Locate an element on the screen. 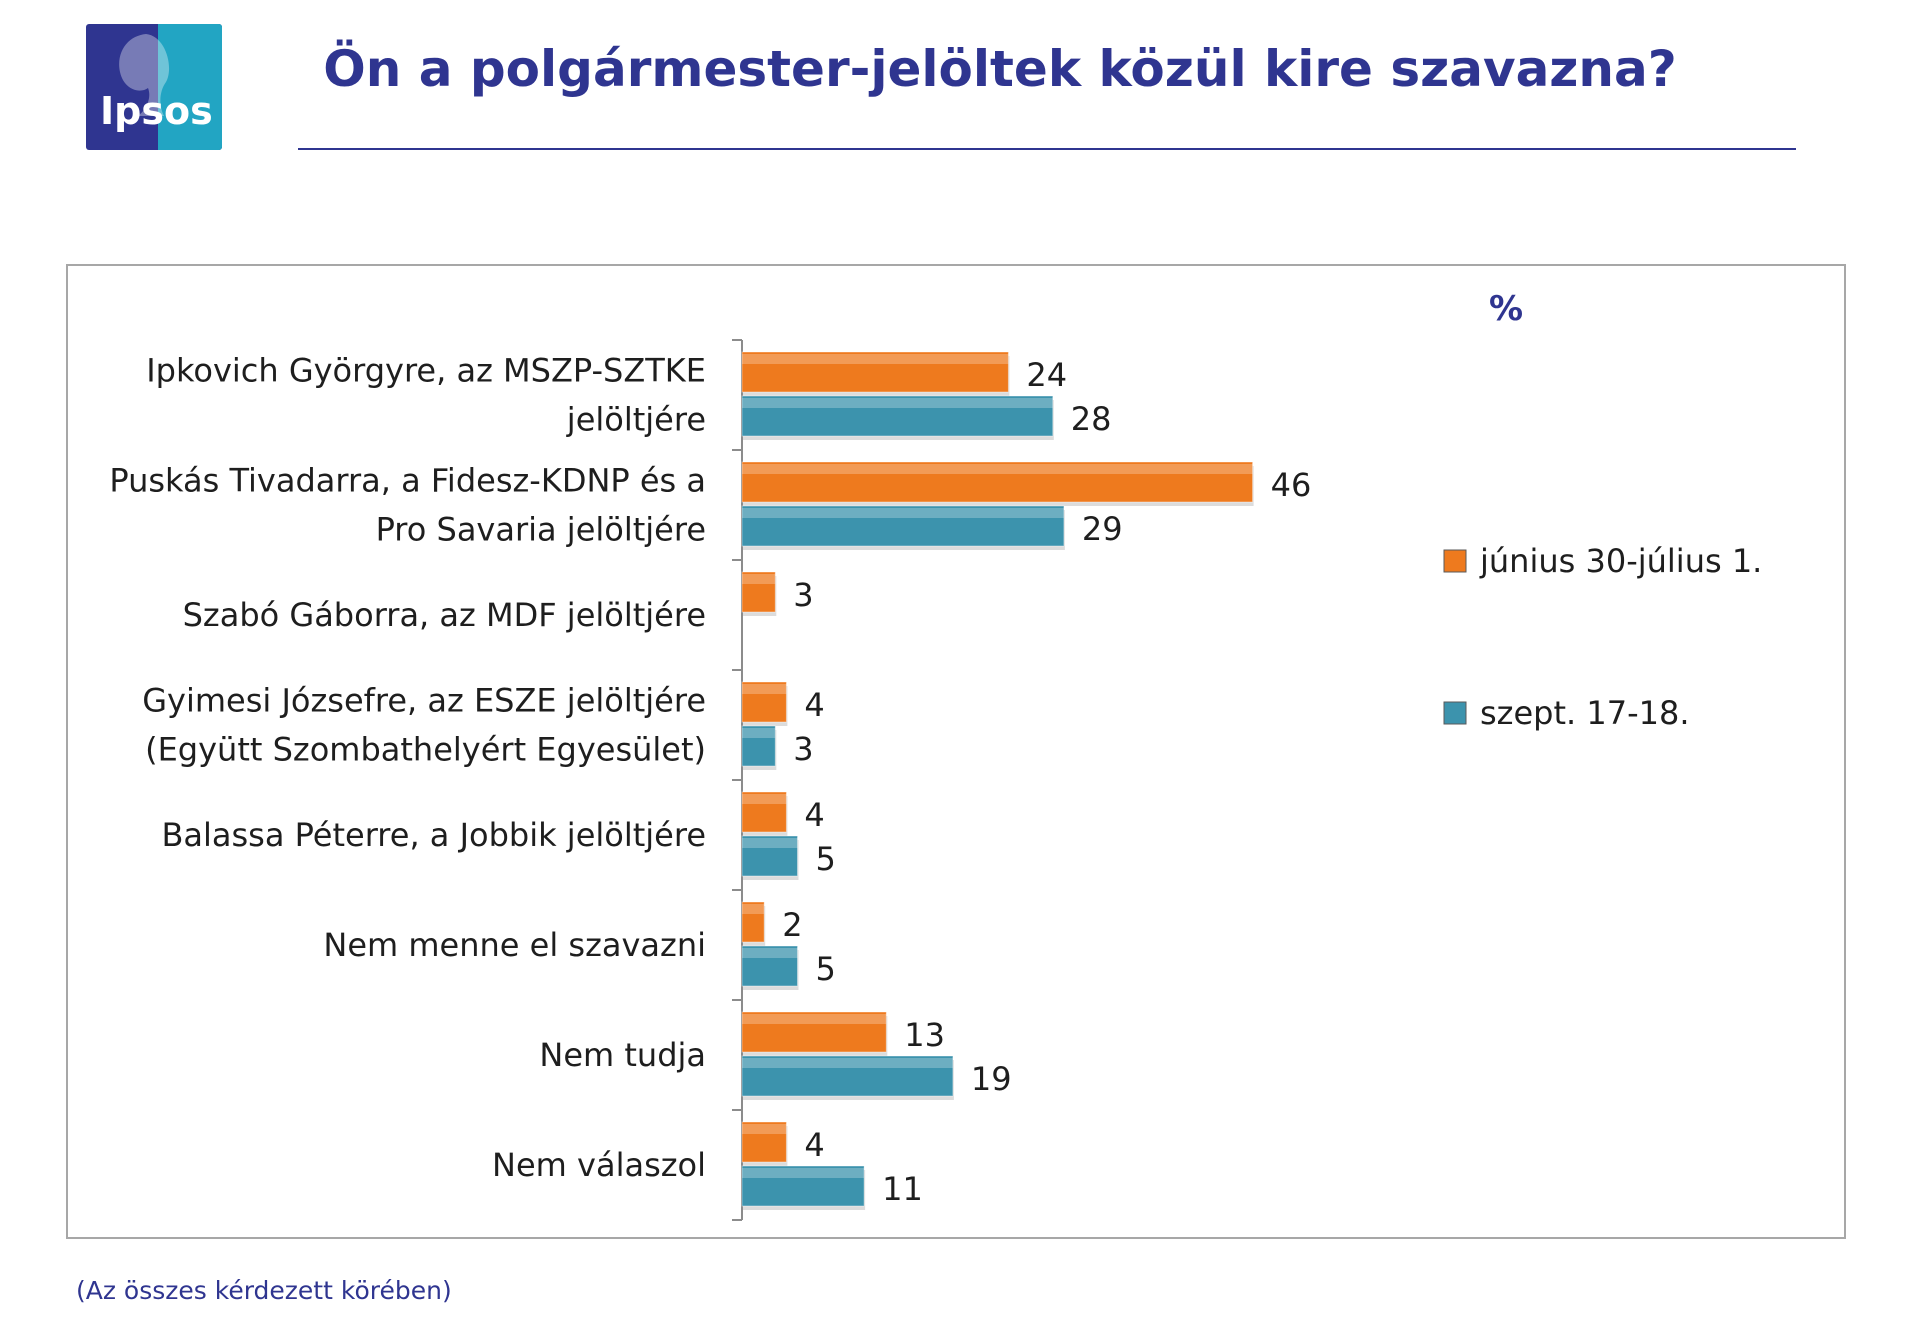 The width and height of the screenshot is (1920, 1335). category-label: jelöltjére is located at coordinates (636, 420).